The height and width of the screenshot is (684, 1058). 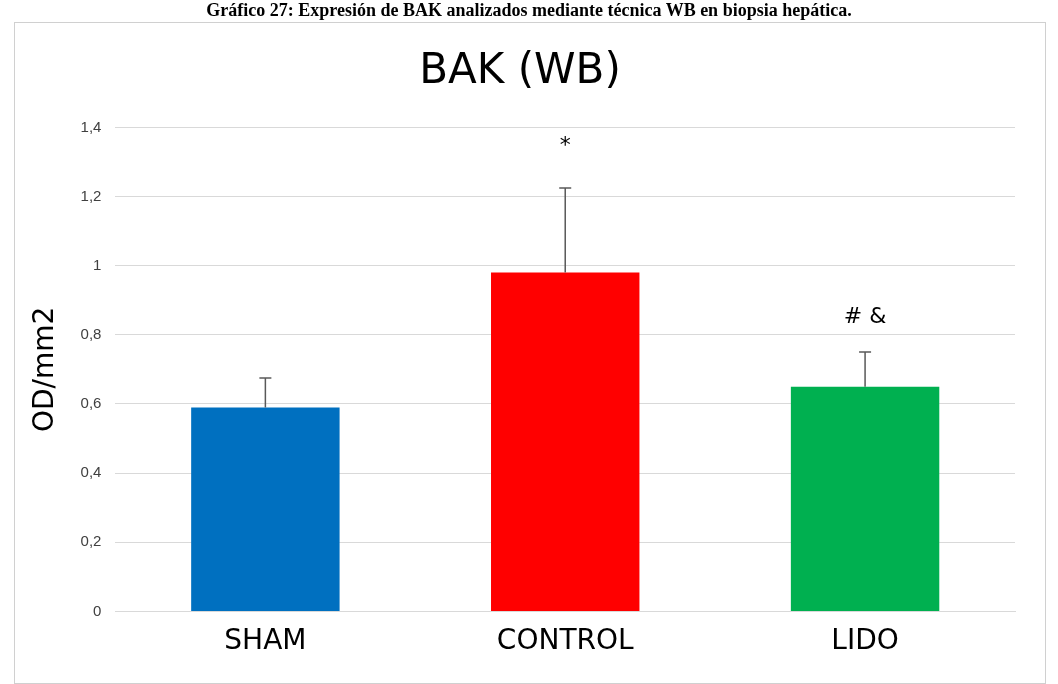 I want to click on y-tick-label: 0, so click(x=97, y=610).